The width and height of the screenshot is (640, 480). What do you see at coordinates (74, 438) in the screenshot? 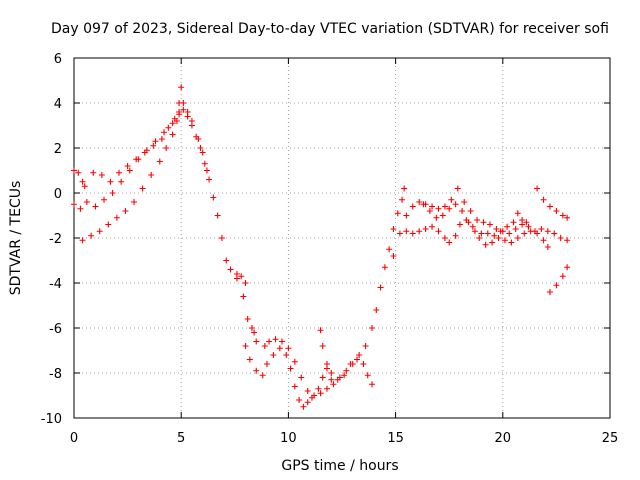
I see `x-tick-label: 0` at bounding box center [74, 438].